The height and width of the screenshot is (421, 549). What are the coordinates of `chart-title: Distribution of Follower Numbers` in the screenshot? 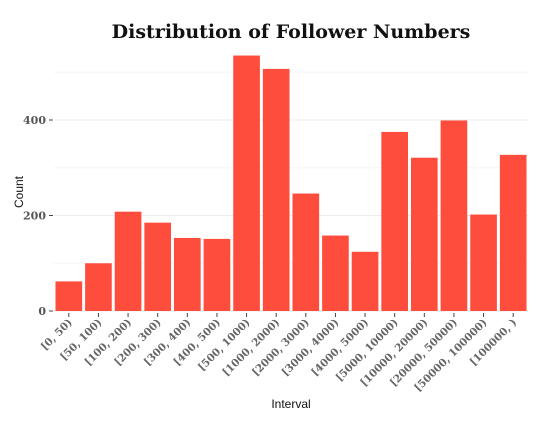 It's located at (291, 32).